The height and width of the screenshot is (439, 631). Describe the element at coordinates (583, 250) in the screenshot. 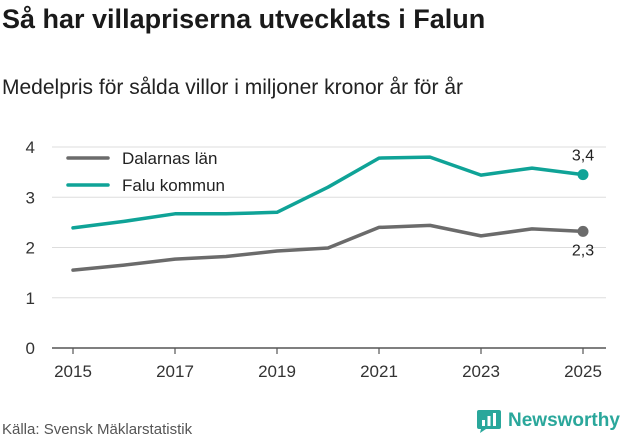

I see `series-end-label: 2,3` at that location.